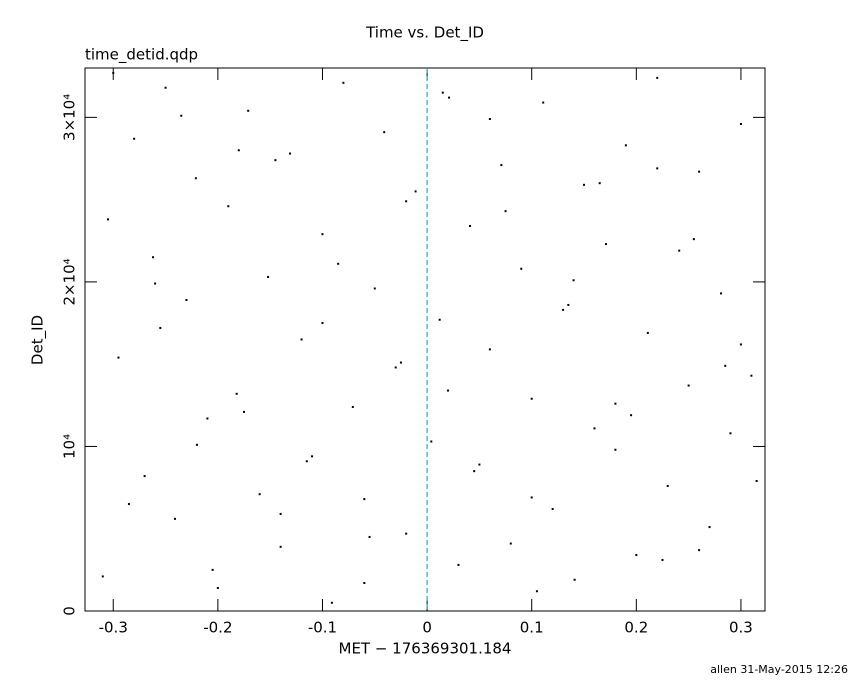 The height and width of the screenshot is (684, 850). What do you see at coordinates (779, 669) in the screenshot?
I see `footer: allen 31-May-2015 12:26` at bounding box center [779, 669].